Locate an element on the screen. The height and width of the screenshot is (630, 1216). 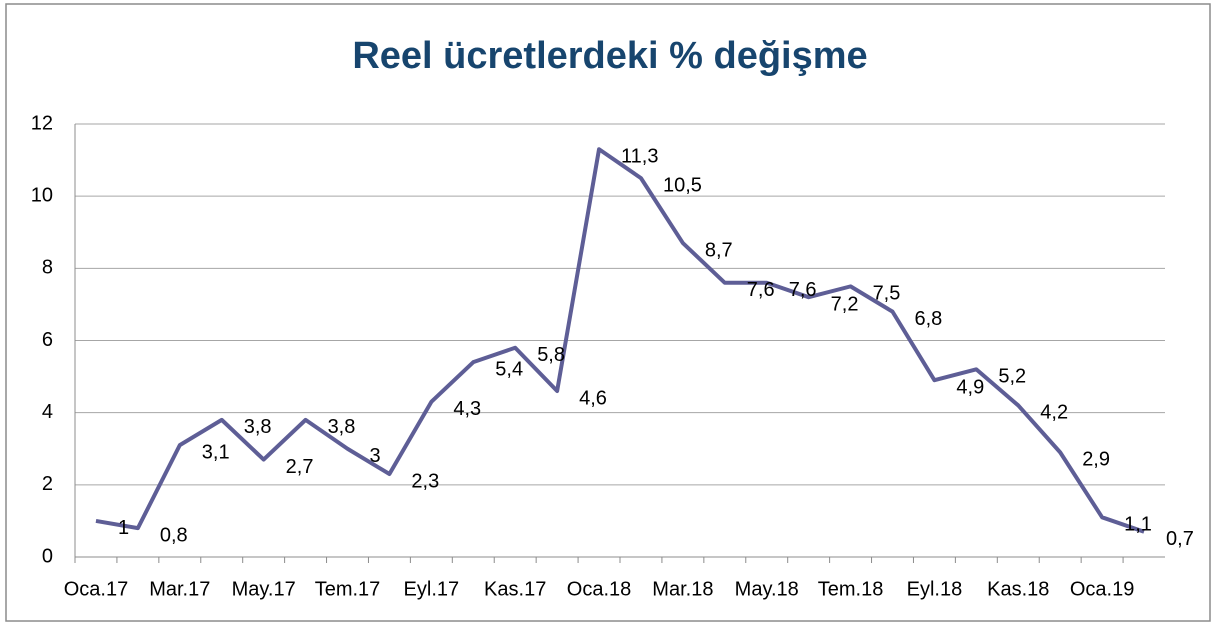
x-tick-label: May.17 is located at coordinates (264, 589).